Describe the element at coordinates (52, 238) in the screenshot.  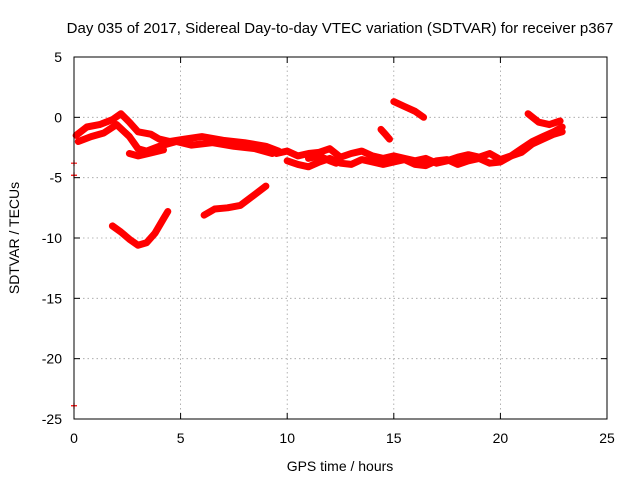
I see `y-tick-labels: -25 -20 -15 -10 -5 0 5` at that location.